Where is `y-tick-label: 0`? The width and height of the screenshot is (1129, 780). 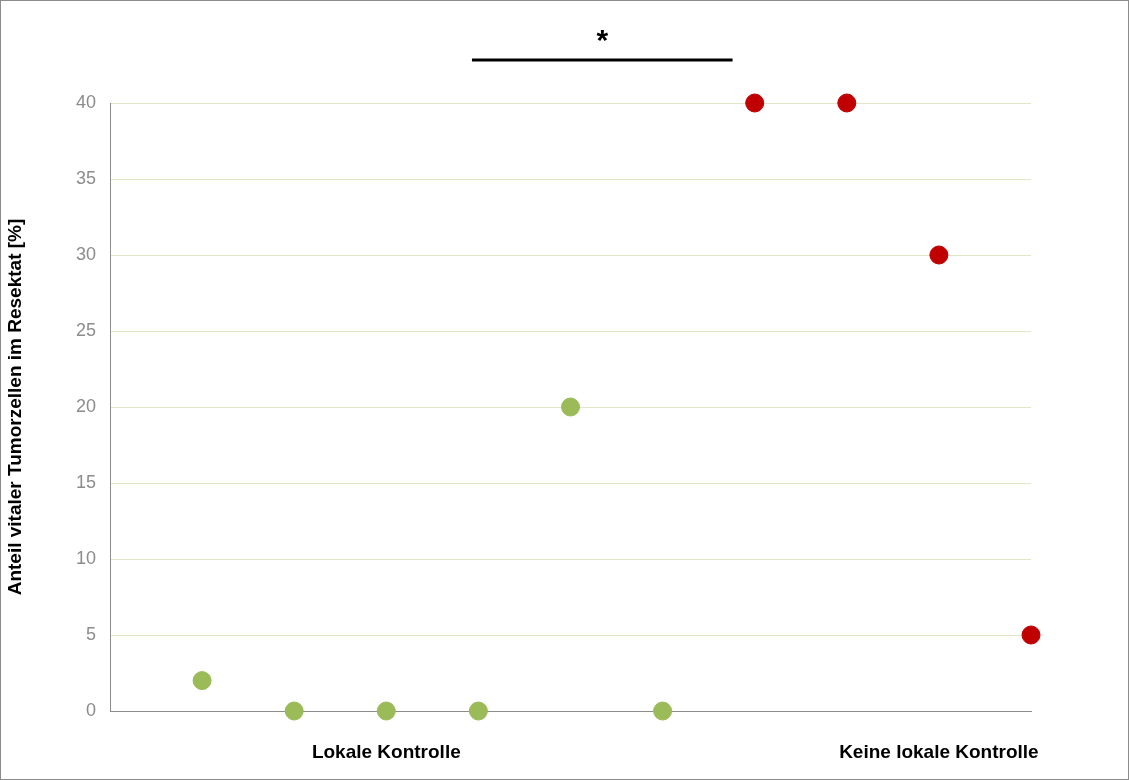
y-tick-label: 0 is located at coordinates (90, 709).